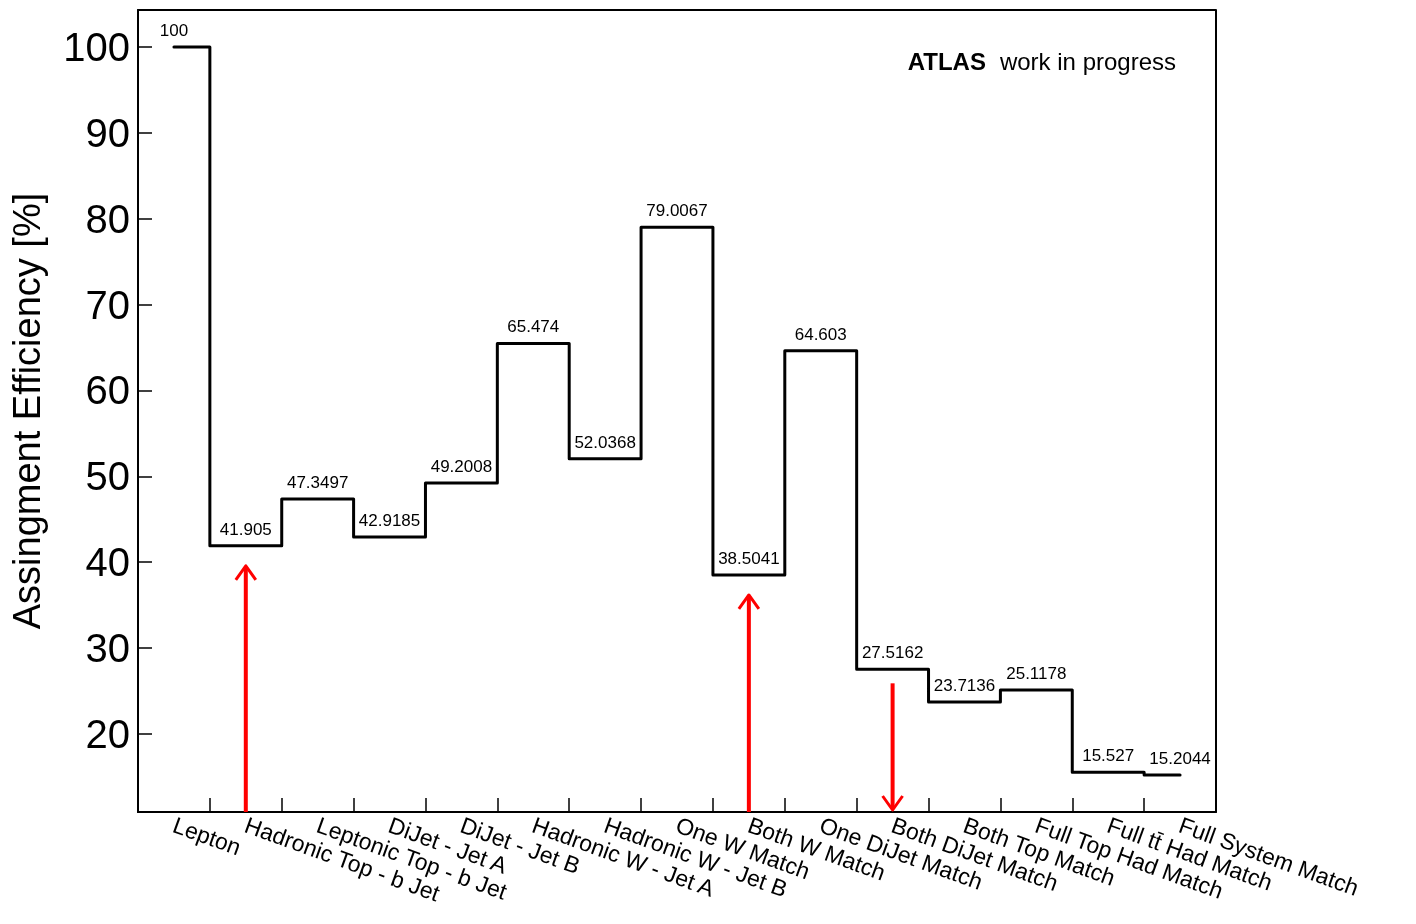  Describe the element at coordinates (389, 521) in the screenshot. I see `data-label: 42.9185` at that location.